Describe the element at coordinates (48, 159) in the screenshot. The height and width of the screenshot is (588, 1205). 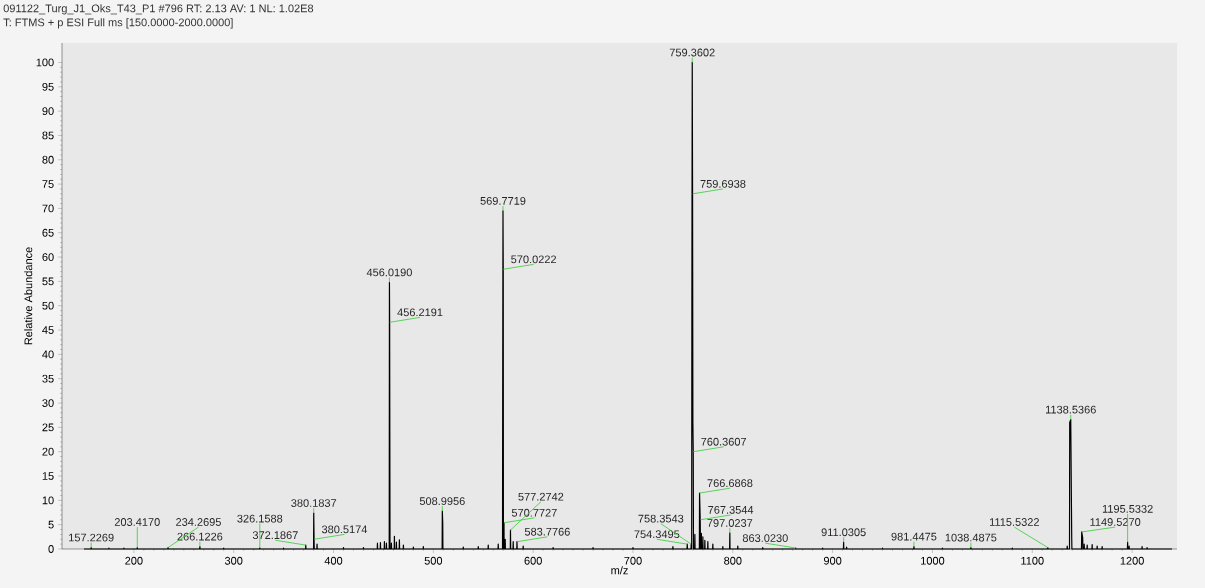
I see `y-tick-label: 80` at that location.